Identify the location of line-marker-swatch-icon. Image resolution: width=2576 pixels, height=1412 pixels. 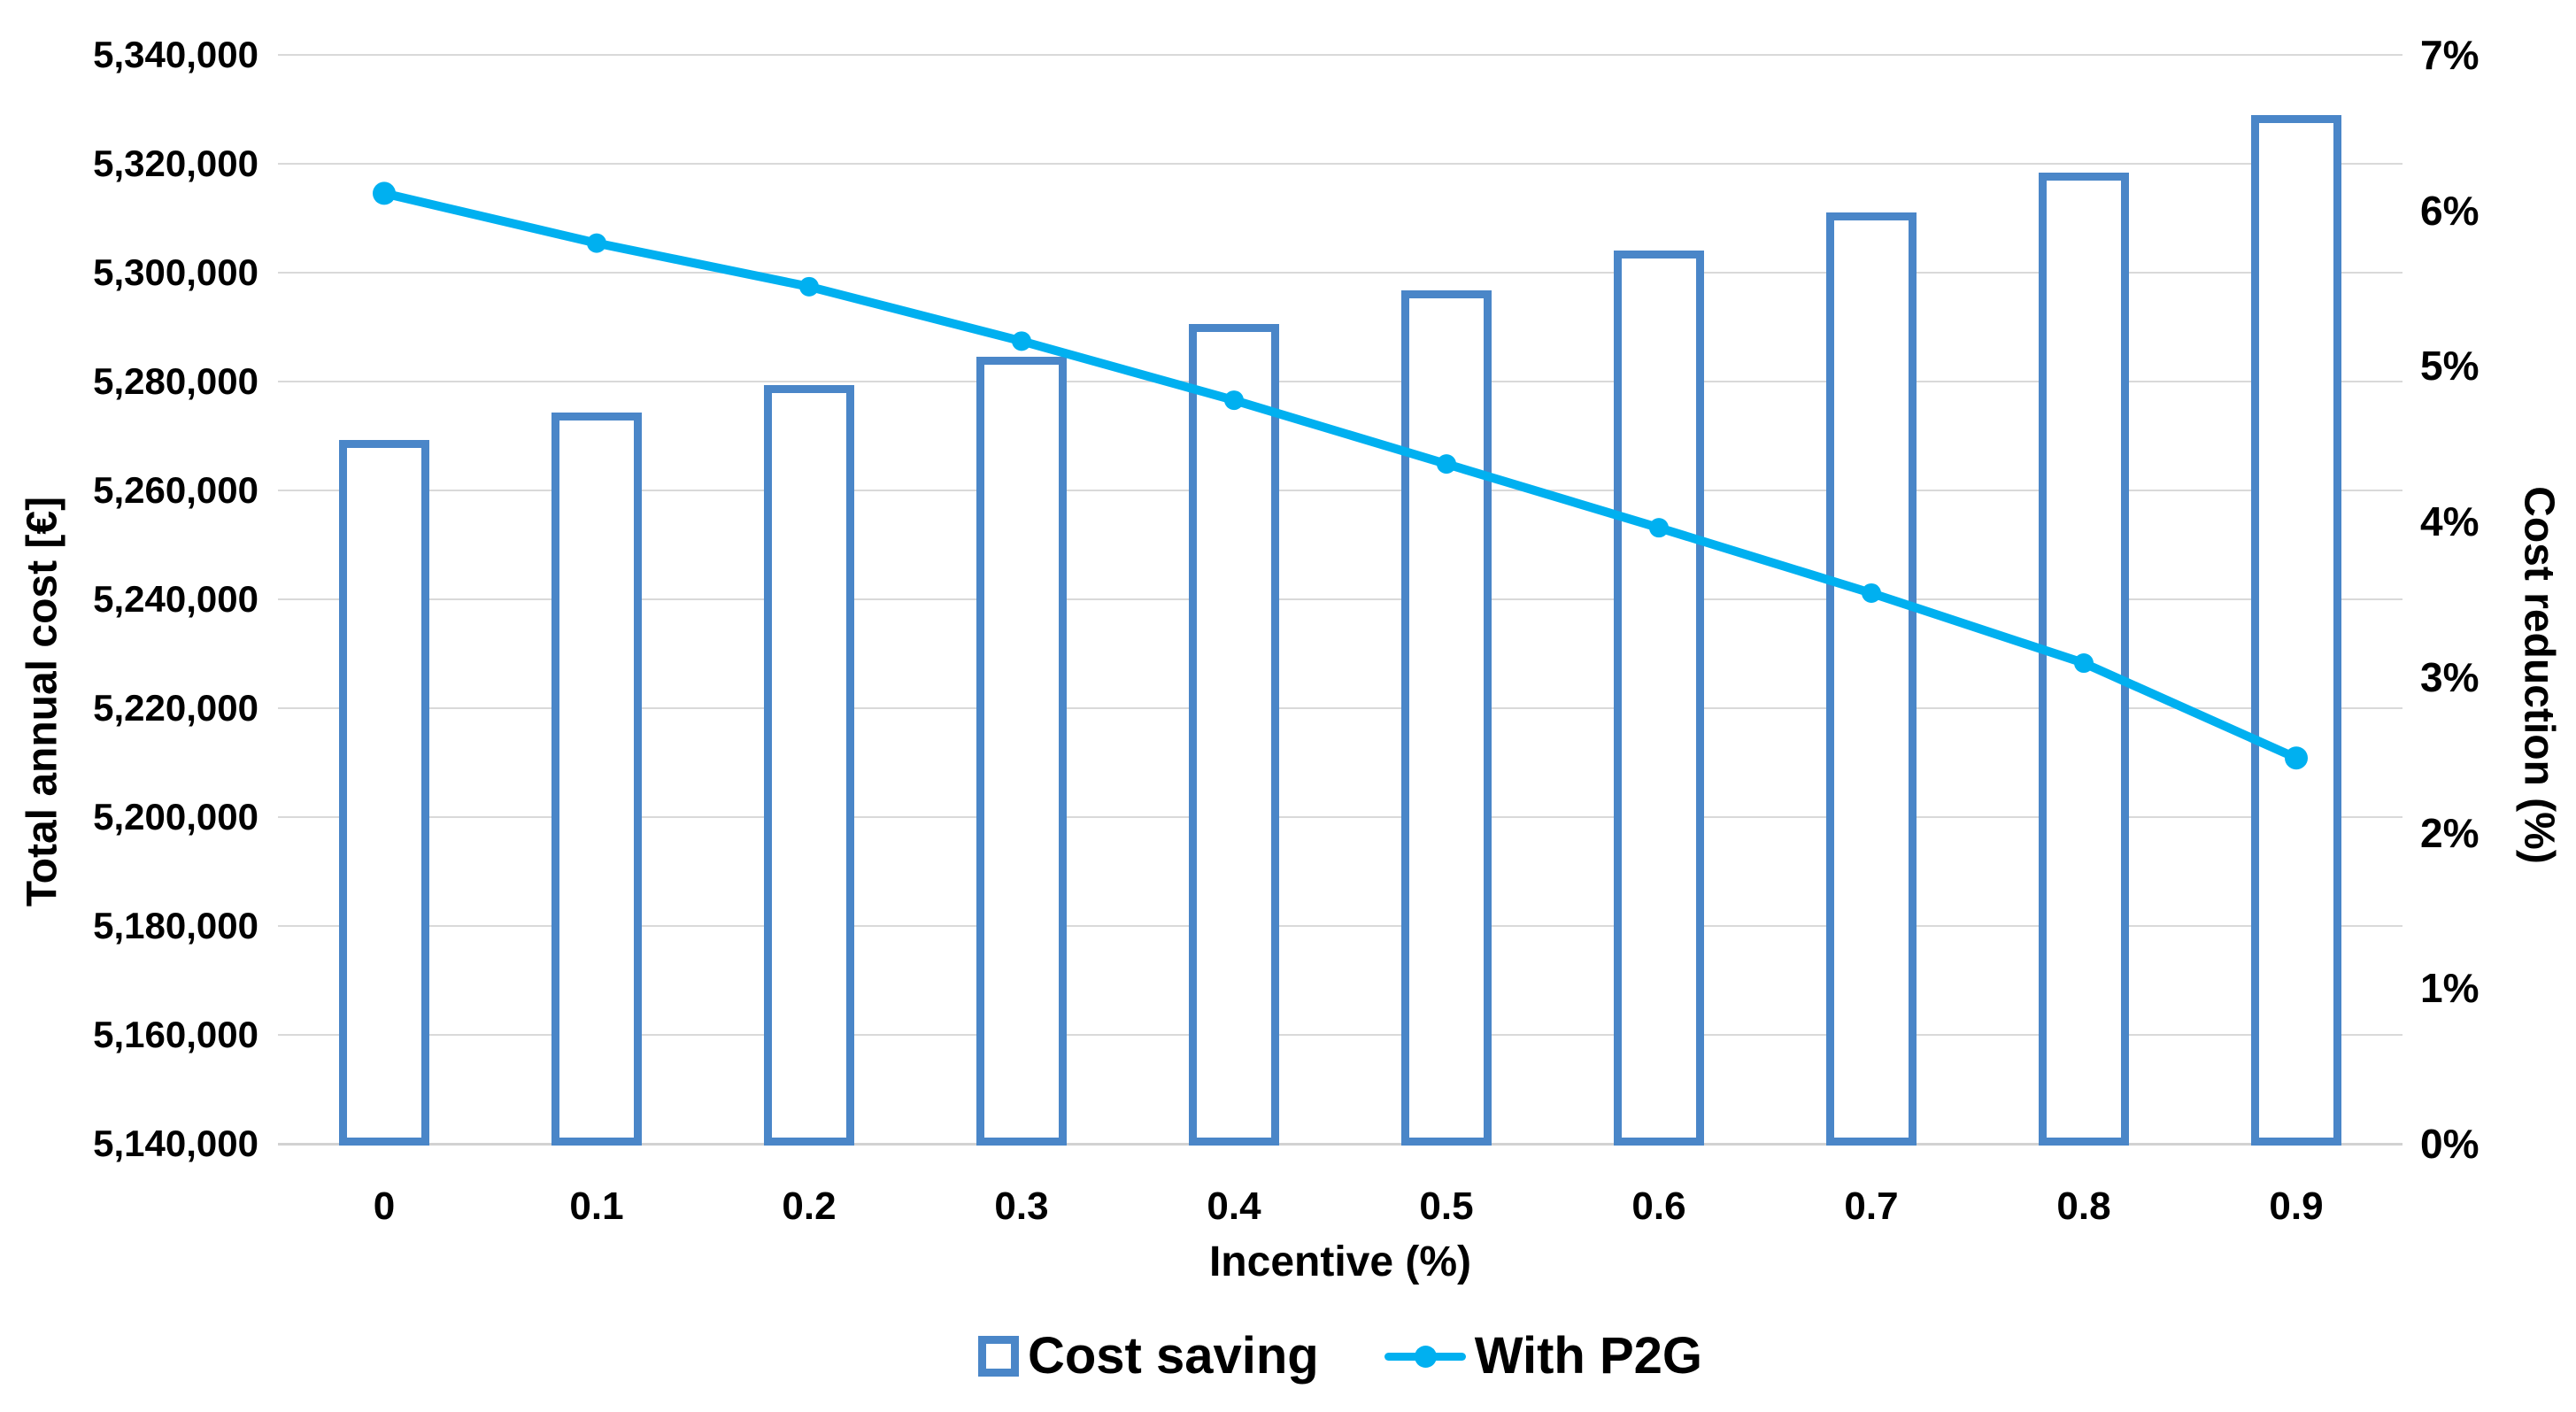
(1425, 1356).